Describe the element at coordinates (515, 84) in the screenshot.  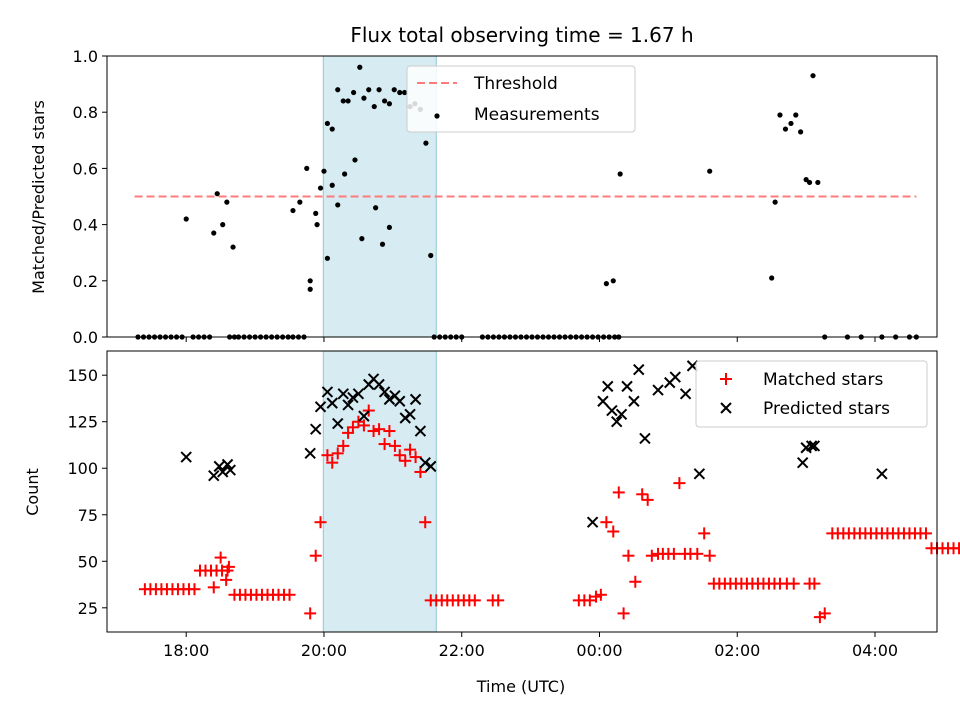
I see `legend-threshold-label: Threshold` at that location.